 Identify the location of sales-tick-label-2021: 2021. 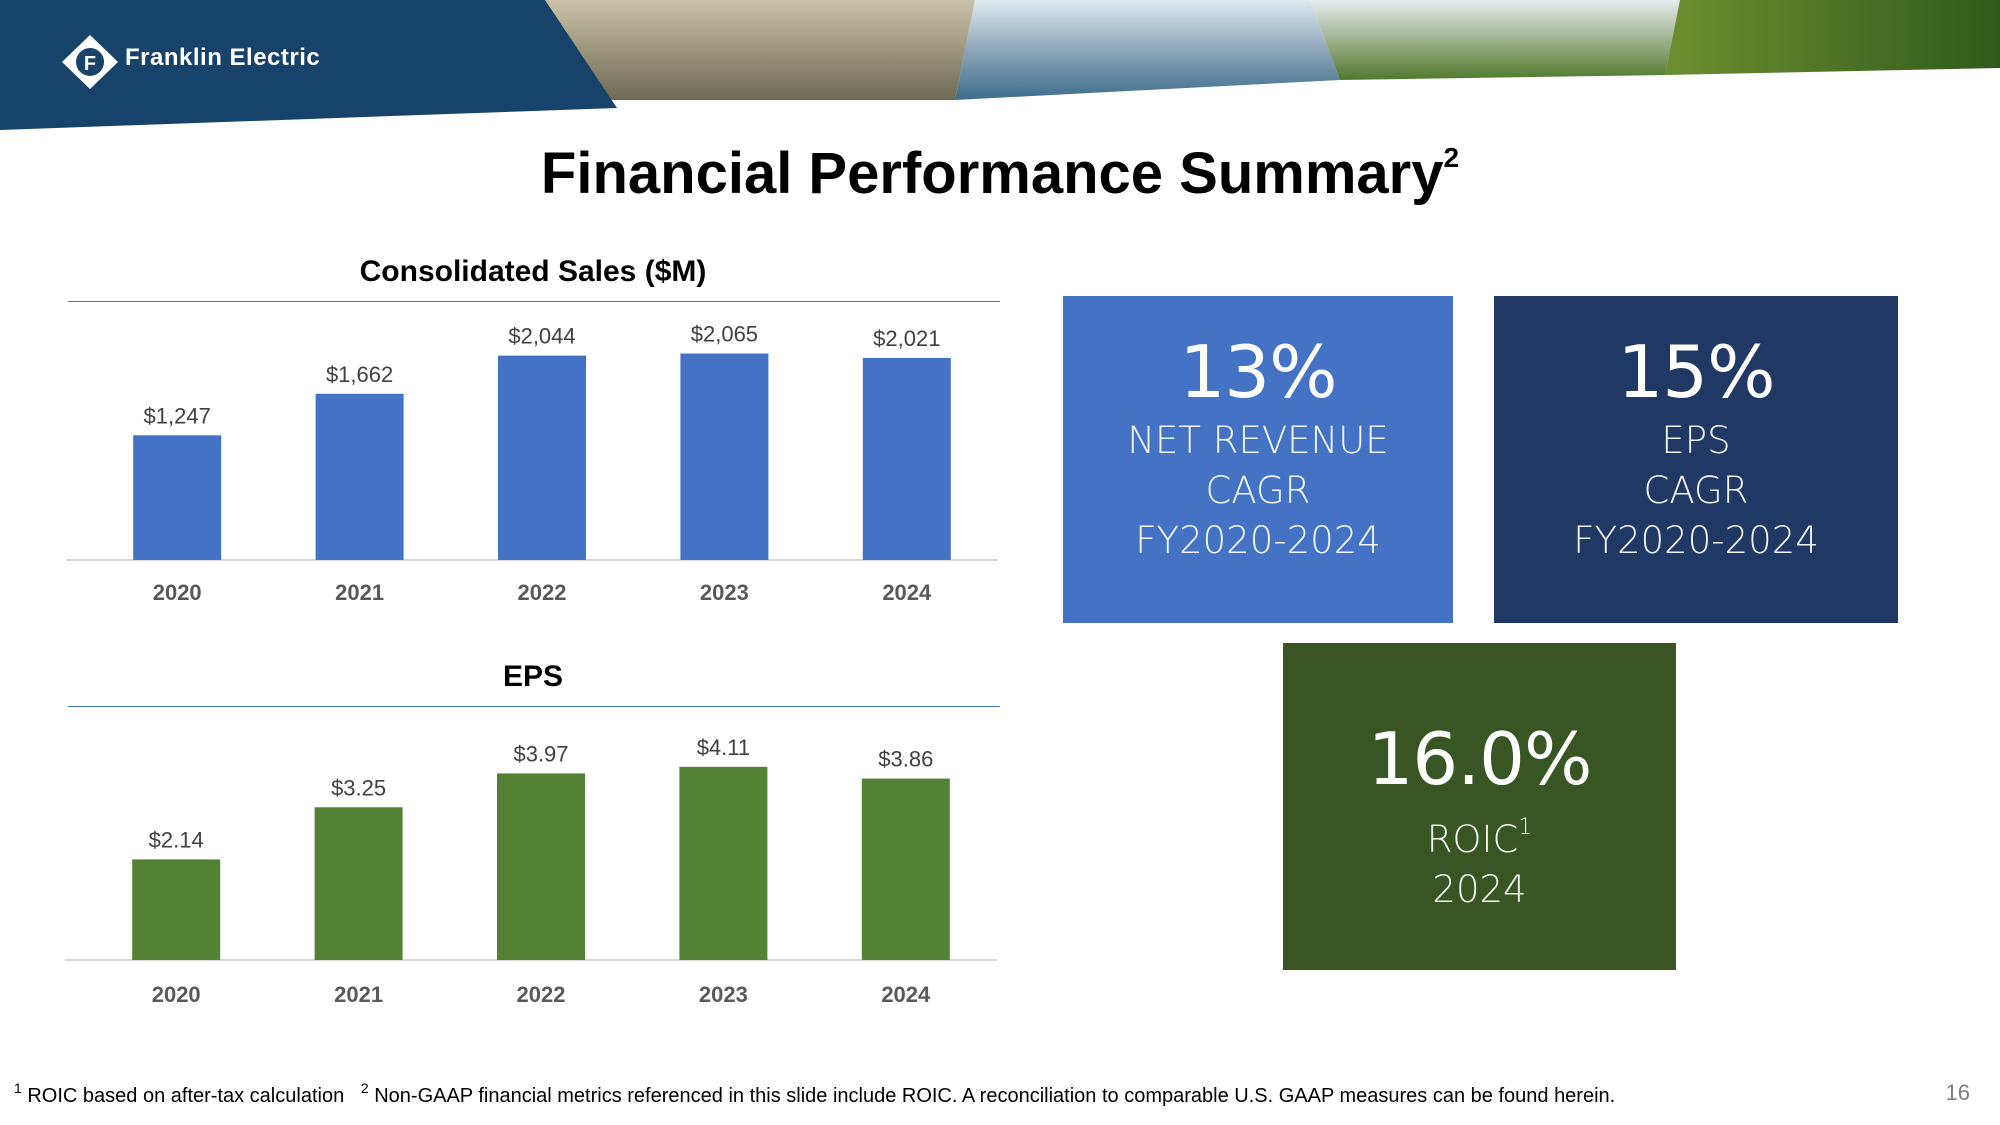
(359, 592).